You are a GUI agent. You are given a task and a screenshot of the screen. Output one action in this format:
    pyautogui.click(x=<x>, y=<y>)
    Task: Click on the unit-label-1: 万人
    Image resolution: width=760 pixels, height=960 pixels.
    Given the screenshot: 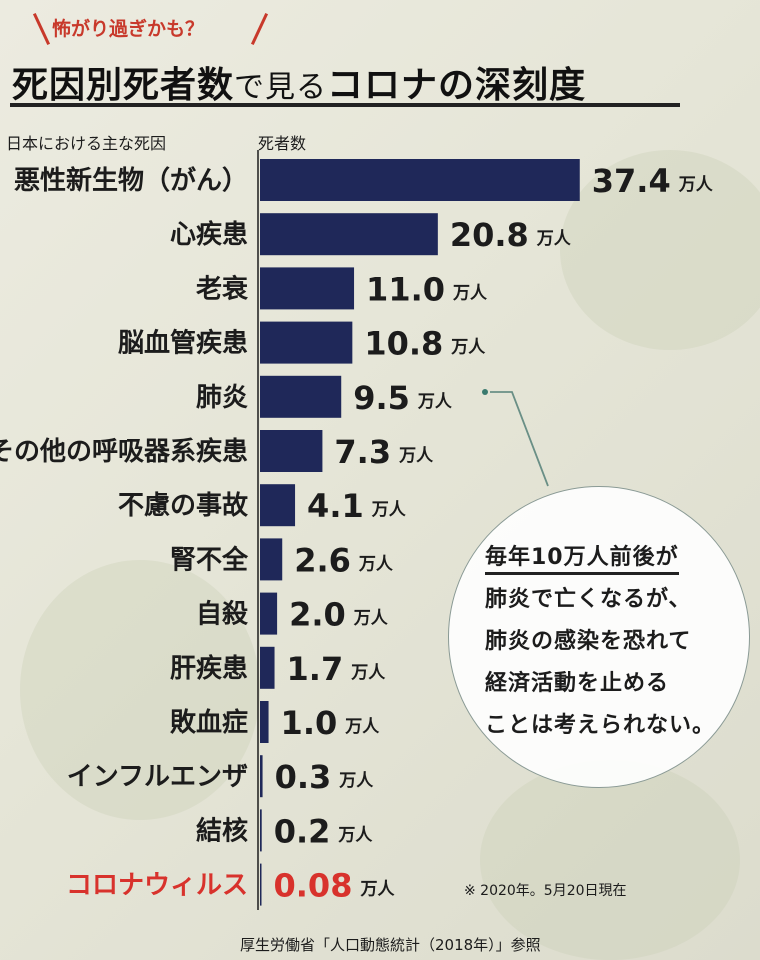 What is the action you would take?
    pyautogui.click(x=554, y=239)
    